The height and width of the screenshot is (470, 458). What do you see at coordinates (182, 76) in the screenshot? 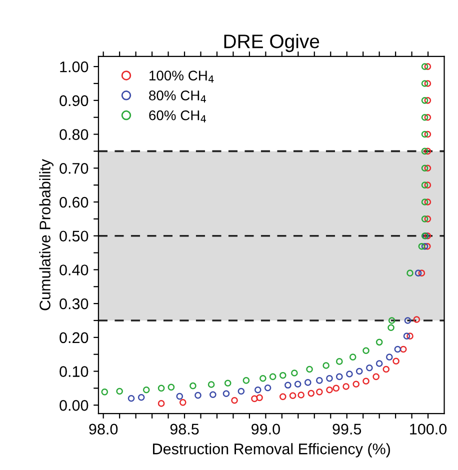
I see `legend-label: 100% CH$_{4}$` at bounding box center [182, 76].